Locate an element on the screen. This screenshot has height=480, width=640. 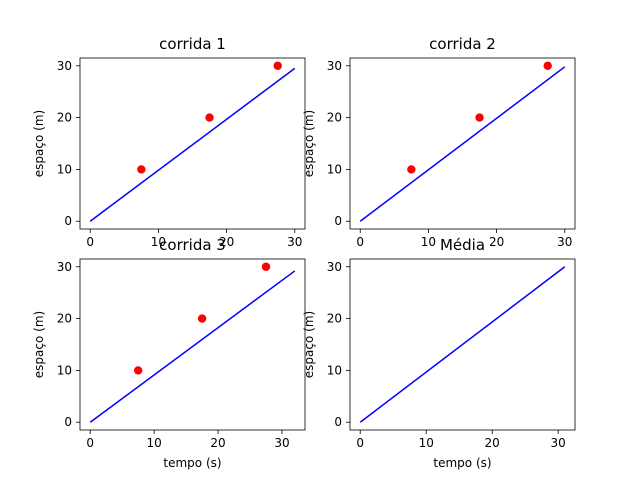
subplot-title: corrida 3 is located at coordinates (192, 245).